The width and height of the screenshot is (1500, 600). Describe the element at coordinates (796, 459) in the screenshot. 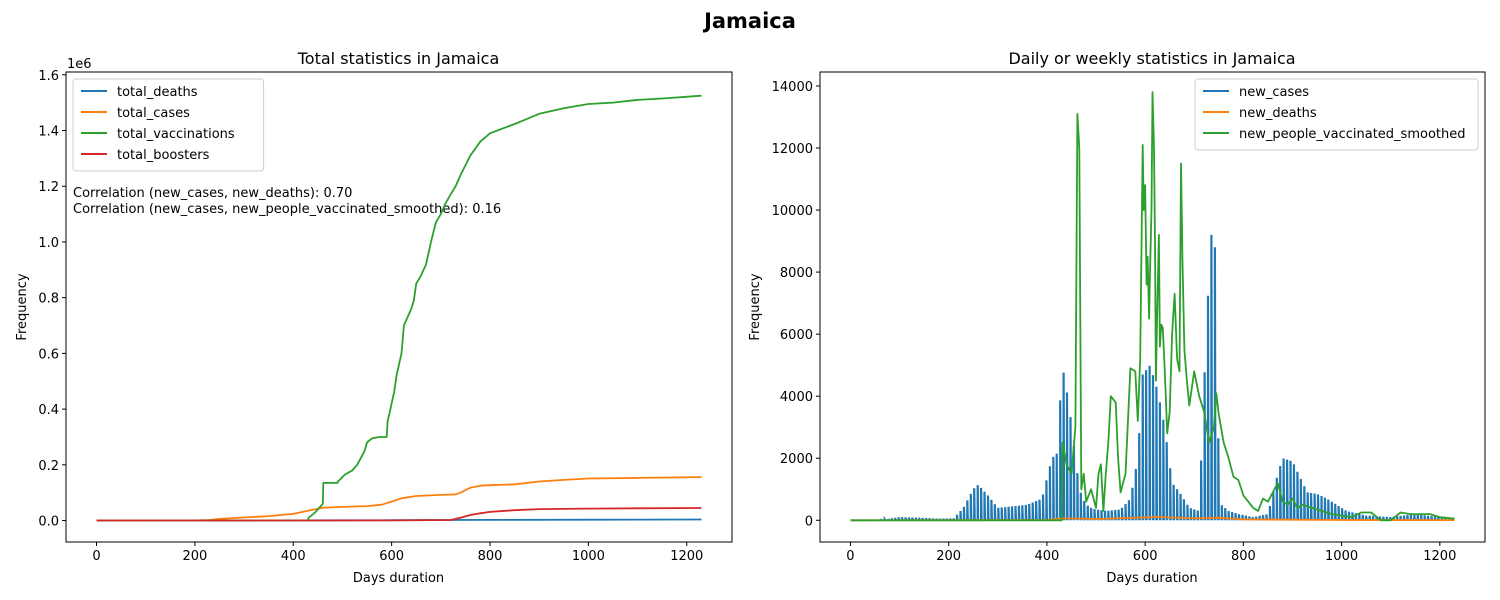

I see `y-tick-label: 2000` at that location.